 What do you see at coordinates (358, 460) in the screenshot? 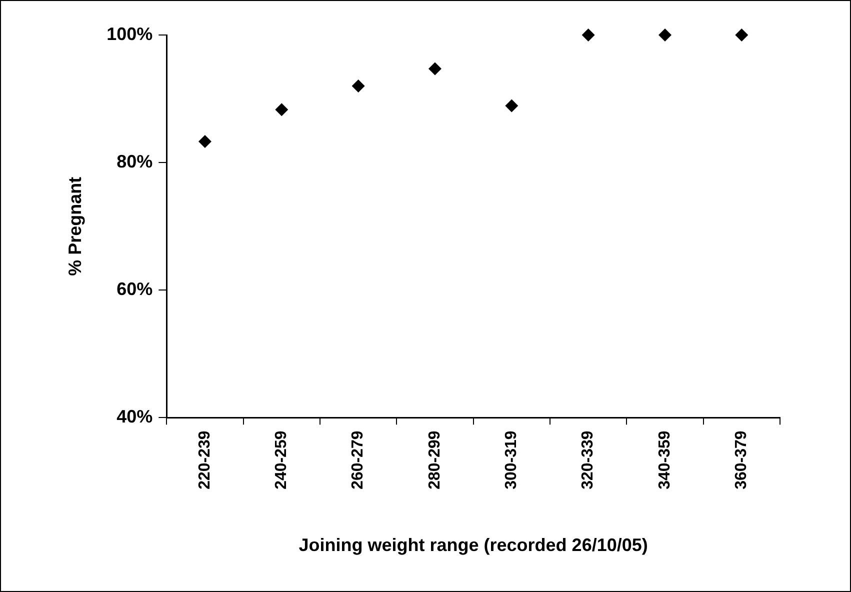
I see `x-tick-label: 260-279` at bounding box center [358, 460].